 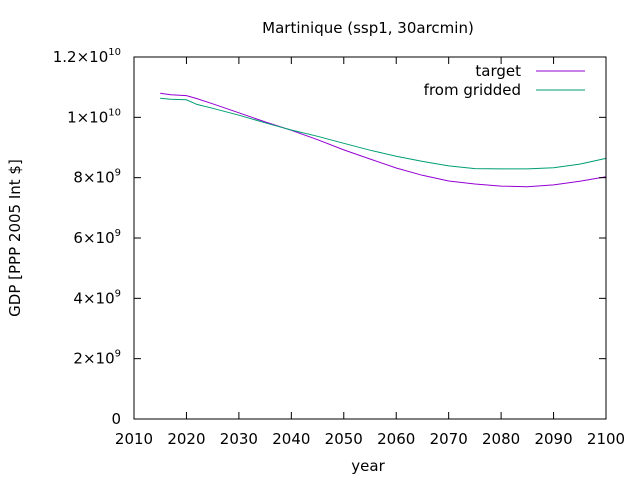 I want to click on y-tick-label: 2×109, so click(x=97, y=358).